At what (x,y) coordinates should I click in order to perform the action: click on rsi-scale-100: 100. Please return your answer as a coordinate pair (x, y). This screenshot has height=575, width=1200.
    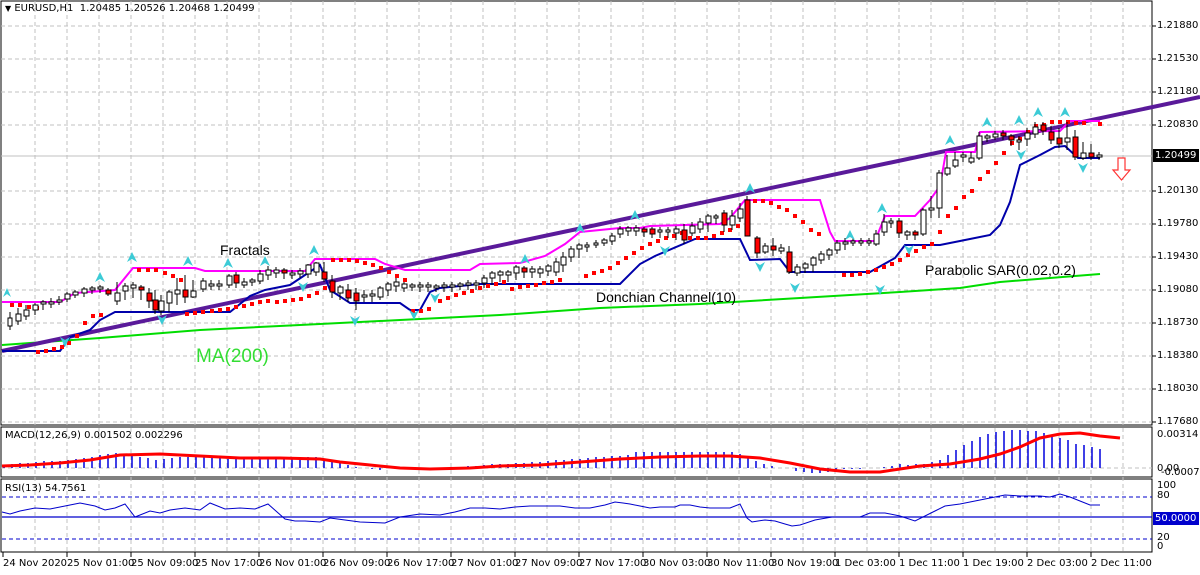
    Looking at the image, I should click on (1167, 485).